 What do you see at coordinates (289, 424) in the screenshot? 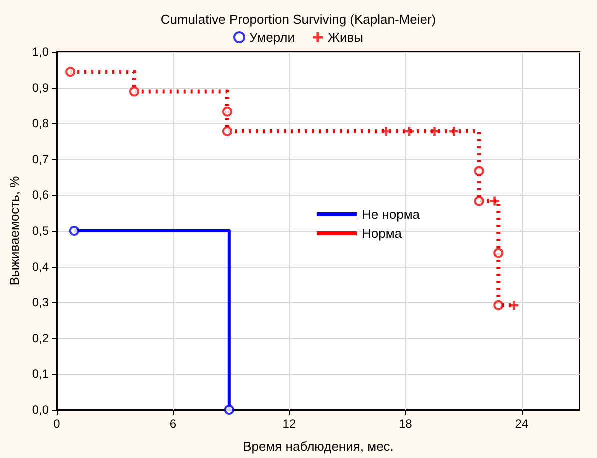
I see `x-tick-label: 12` at bounding box center [289, 424].